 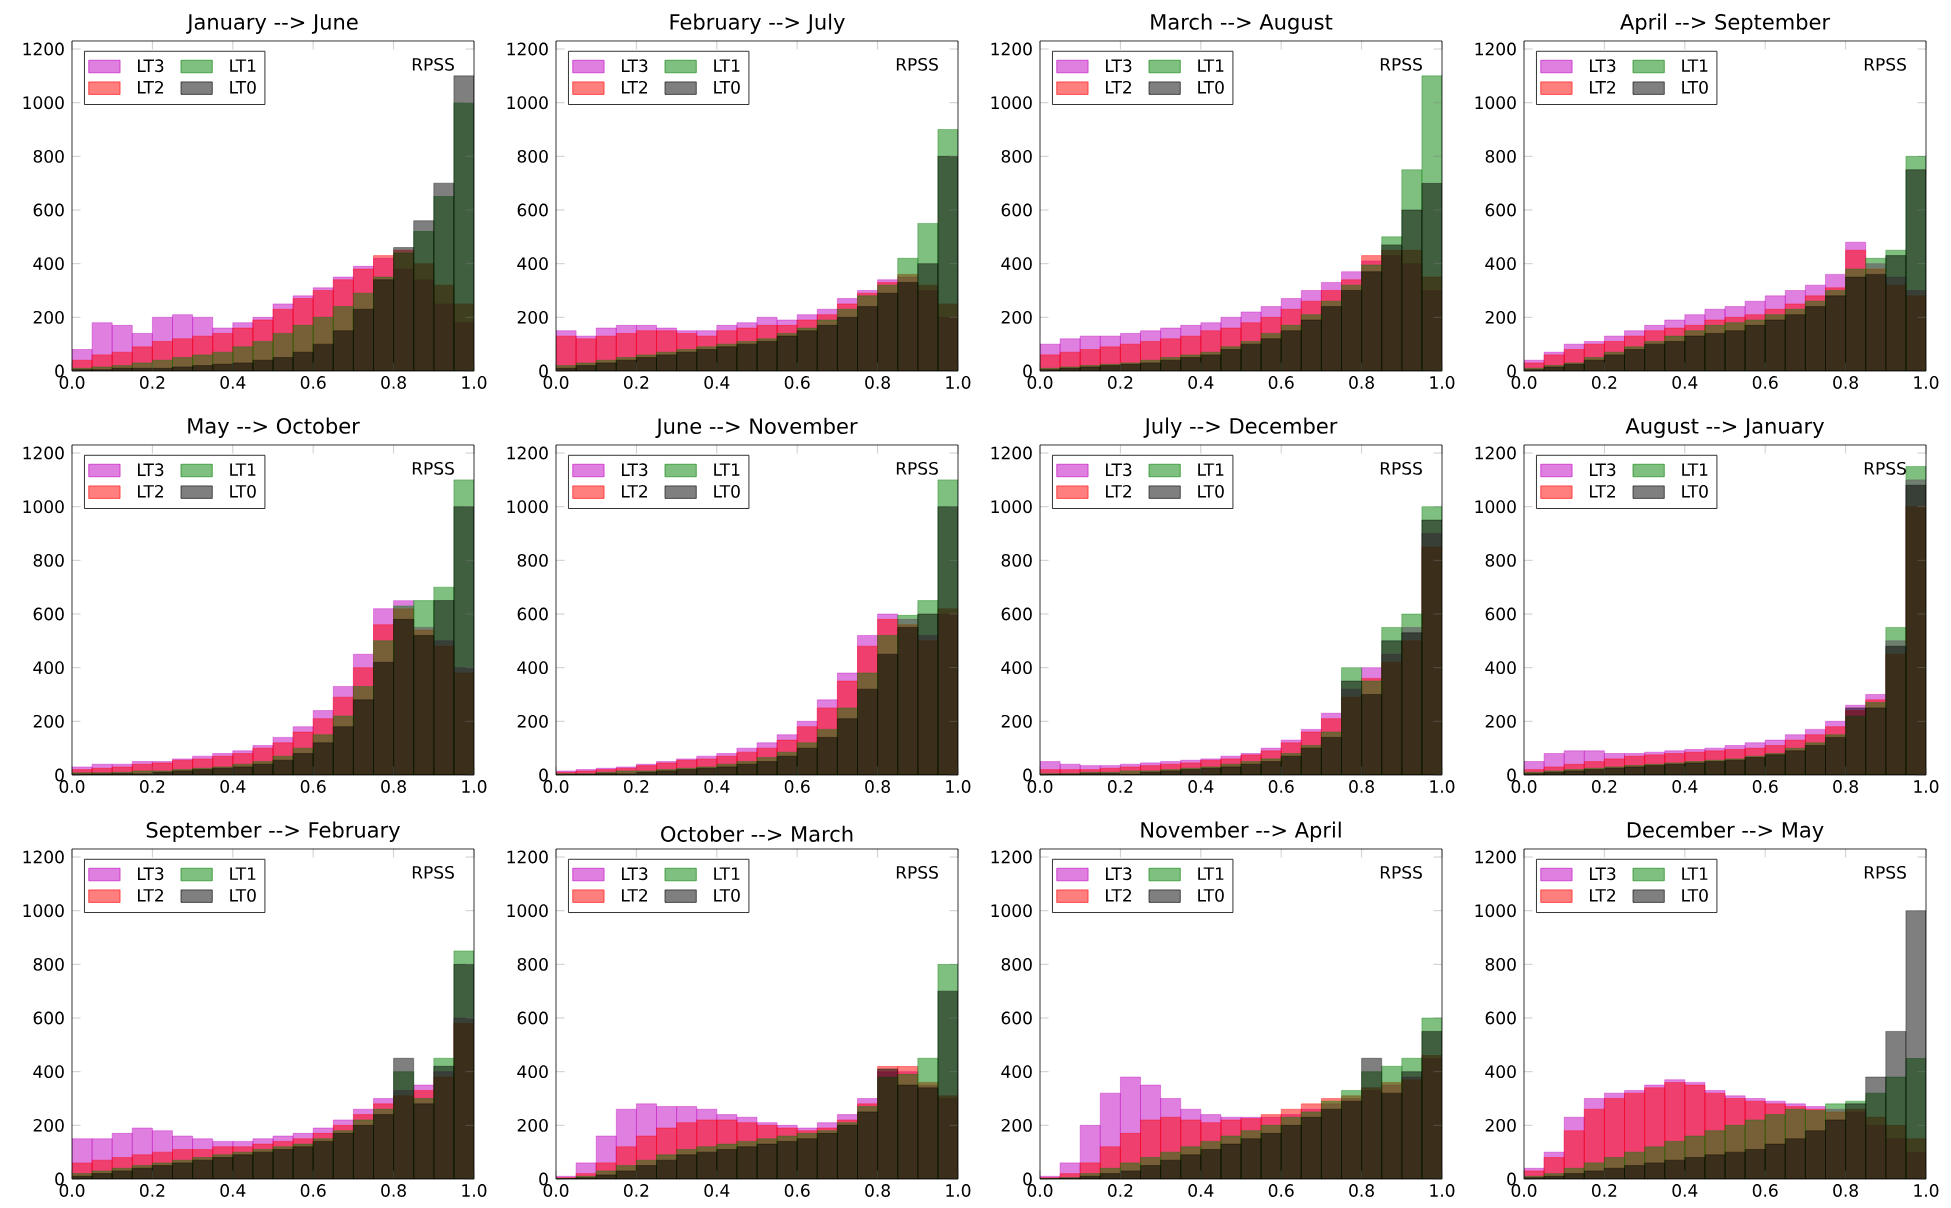 What do you see at coordinates (272, 24) in the screenshot?
I see `chart-title: January --> June` at bounding box center [272, 24].